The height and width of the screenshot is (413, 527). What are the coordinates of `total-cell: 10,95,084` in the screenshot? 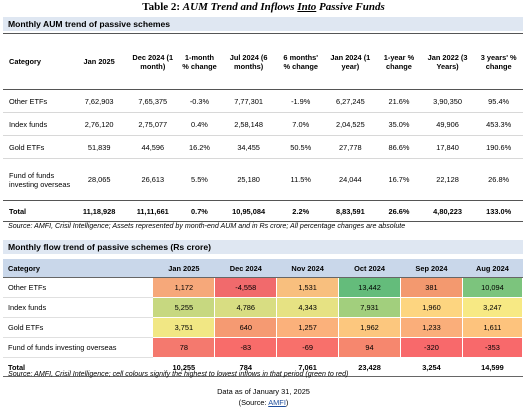 It's located at (248, 211).